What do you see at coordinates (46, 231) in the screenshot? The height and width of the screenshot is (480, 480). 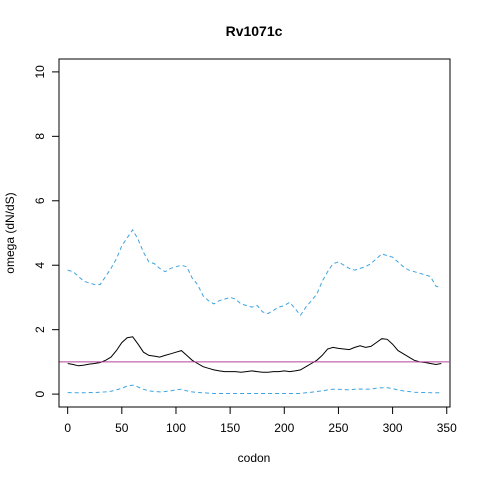 I see `y-axis: 0 2 4 6 8 10` at bounding box center [46, 231].